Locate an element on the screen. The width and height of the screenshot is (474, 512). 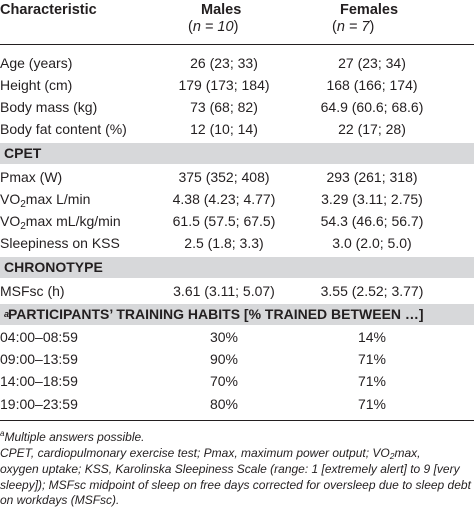
table-row: 14:00–18:59 70% 71% is located at coordinates (237, 381).